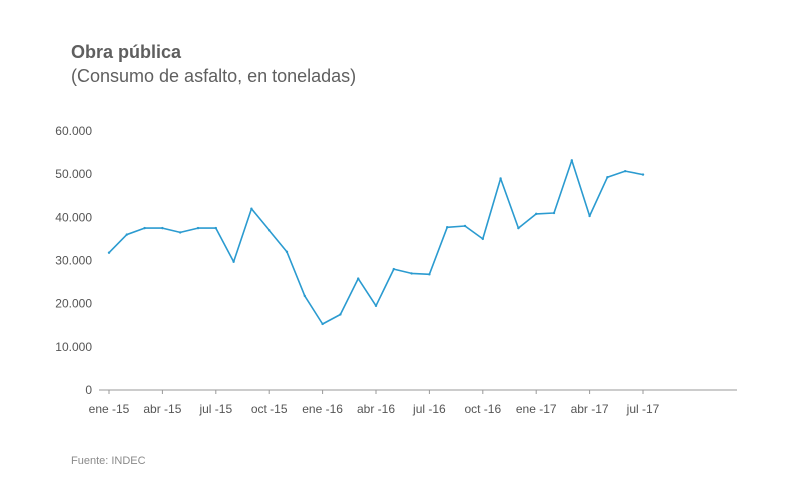 The width and height of the screenshot is (800, 503). What do you see at coordinates (376, 409) in the screenshot?
I see `x-tick-label: abr -16` at bounding box center [376, 409].